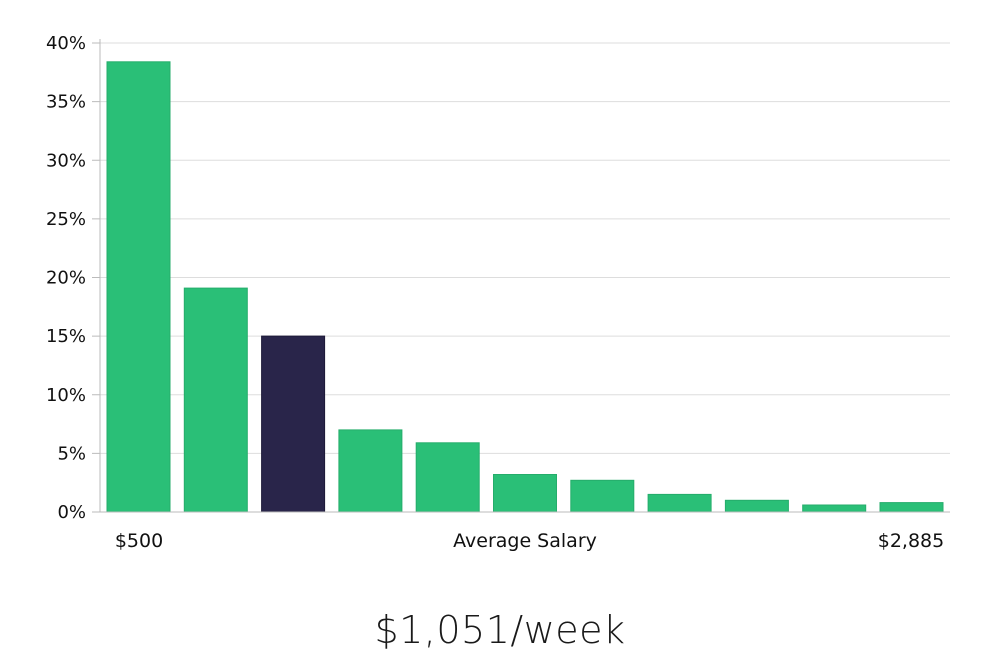 Image resolution: width=1000 pixels, height=660 pixels. I want to click on y-tick-label: 20%, so click(66, 278).